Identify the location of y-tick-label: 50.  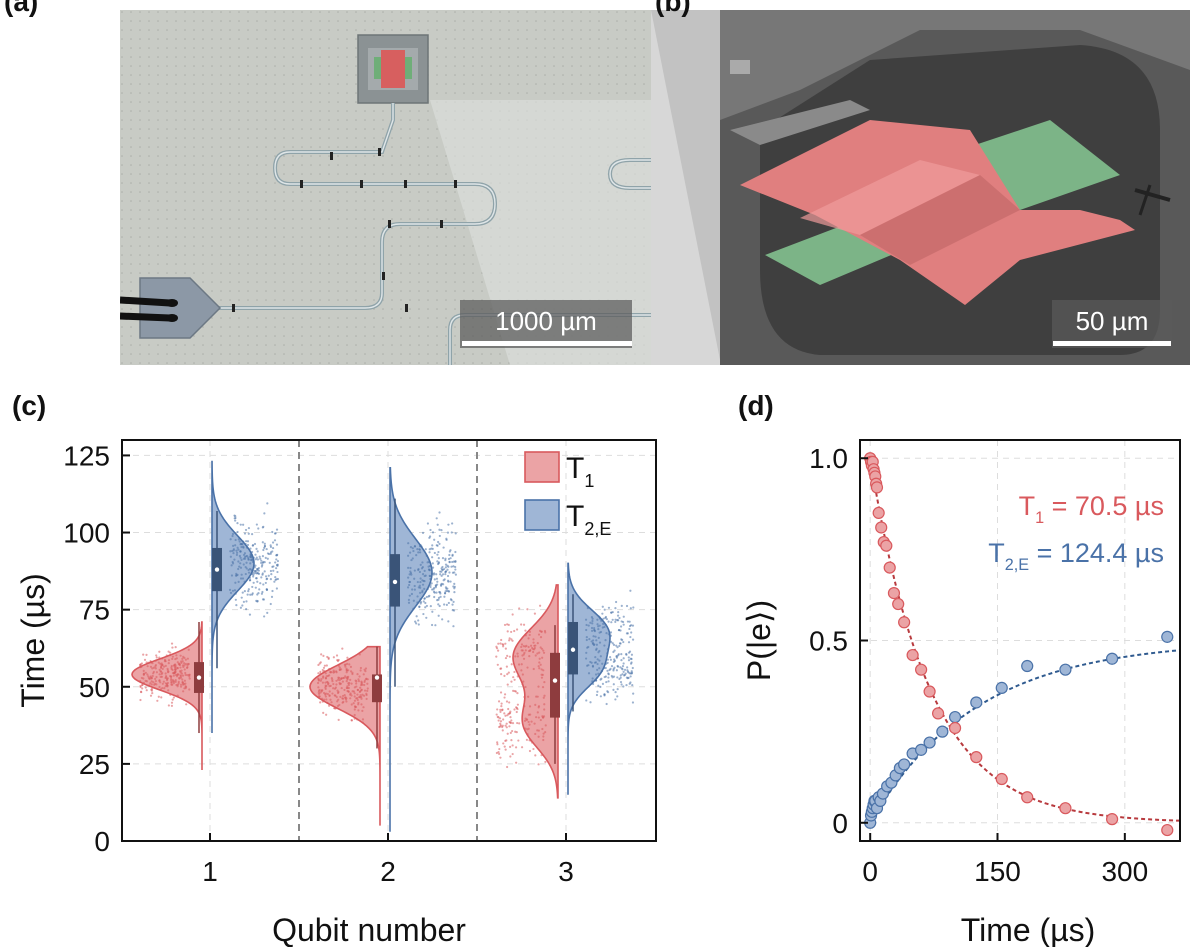
(94, 687).